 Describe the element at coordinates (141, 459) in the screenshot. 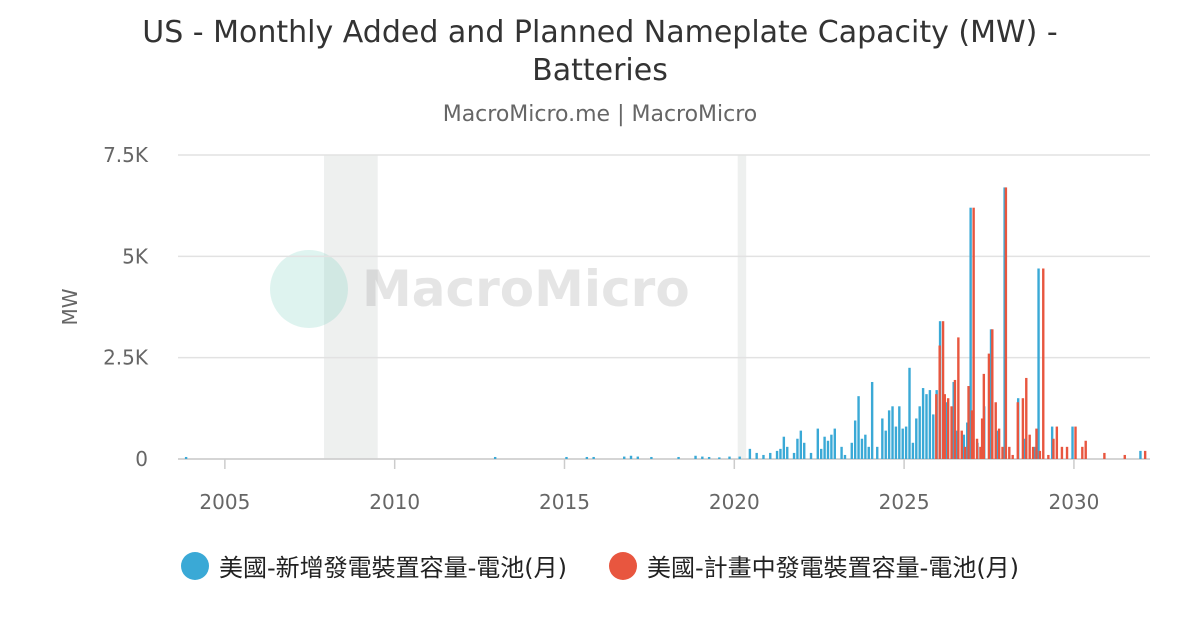

I see `y-tick-label: 0` at that location.